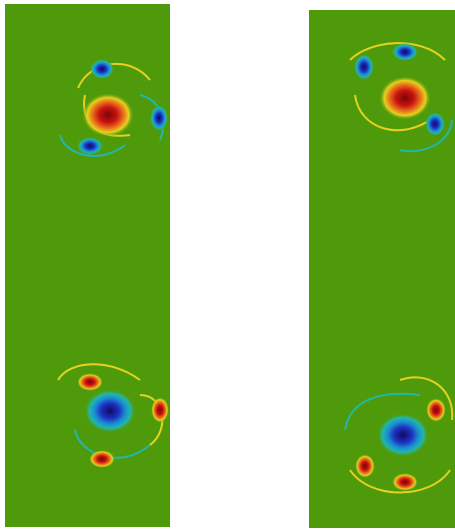  I want to click on right-bottom-swirls, so click(399, 435).